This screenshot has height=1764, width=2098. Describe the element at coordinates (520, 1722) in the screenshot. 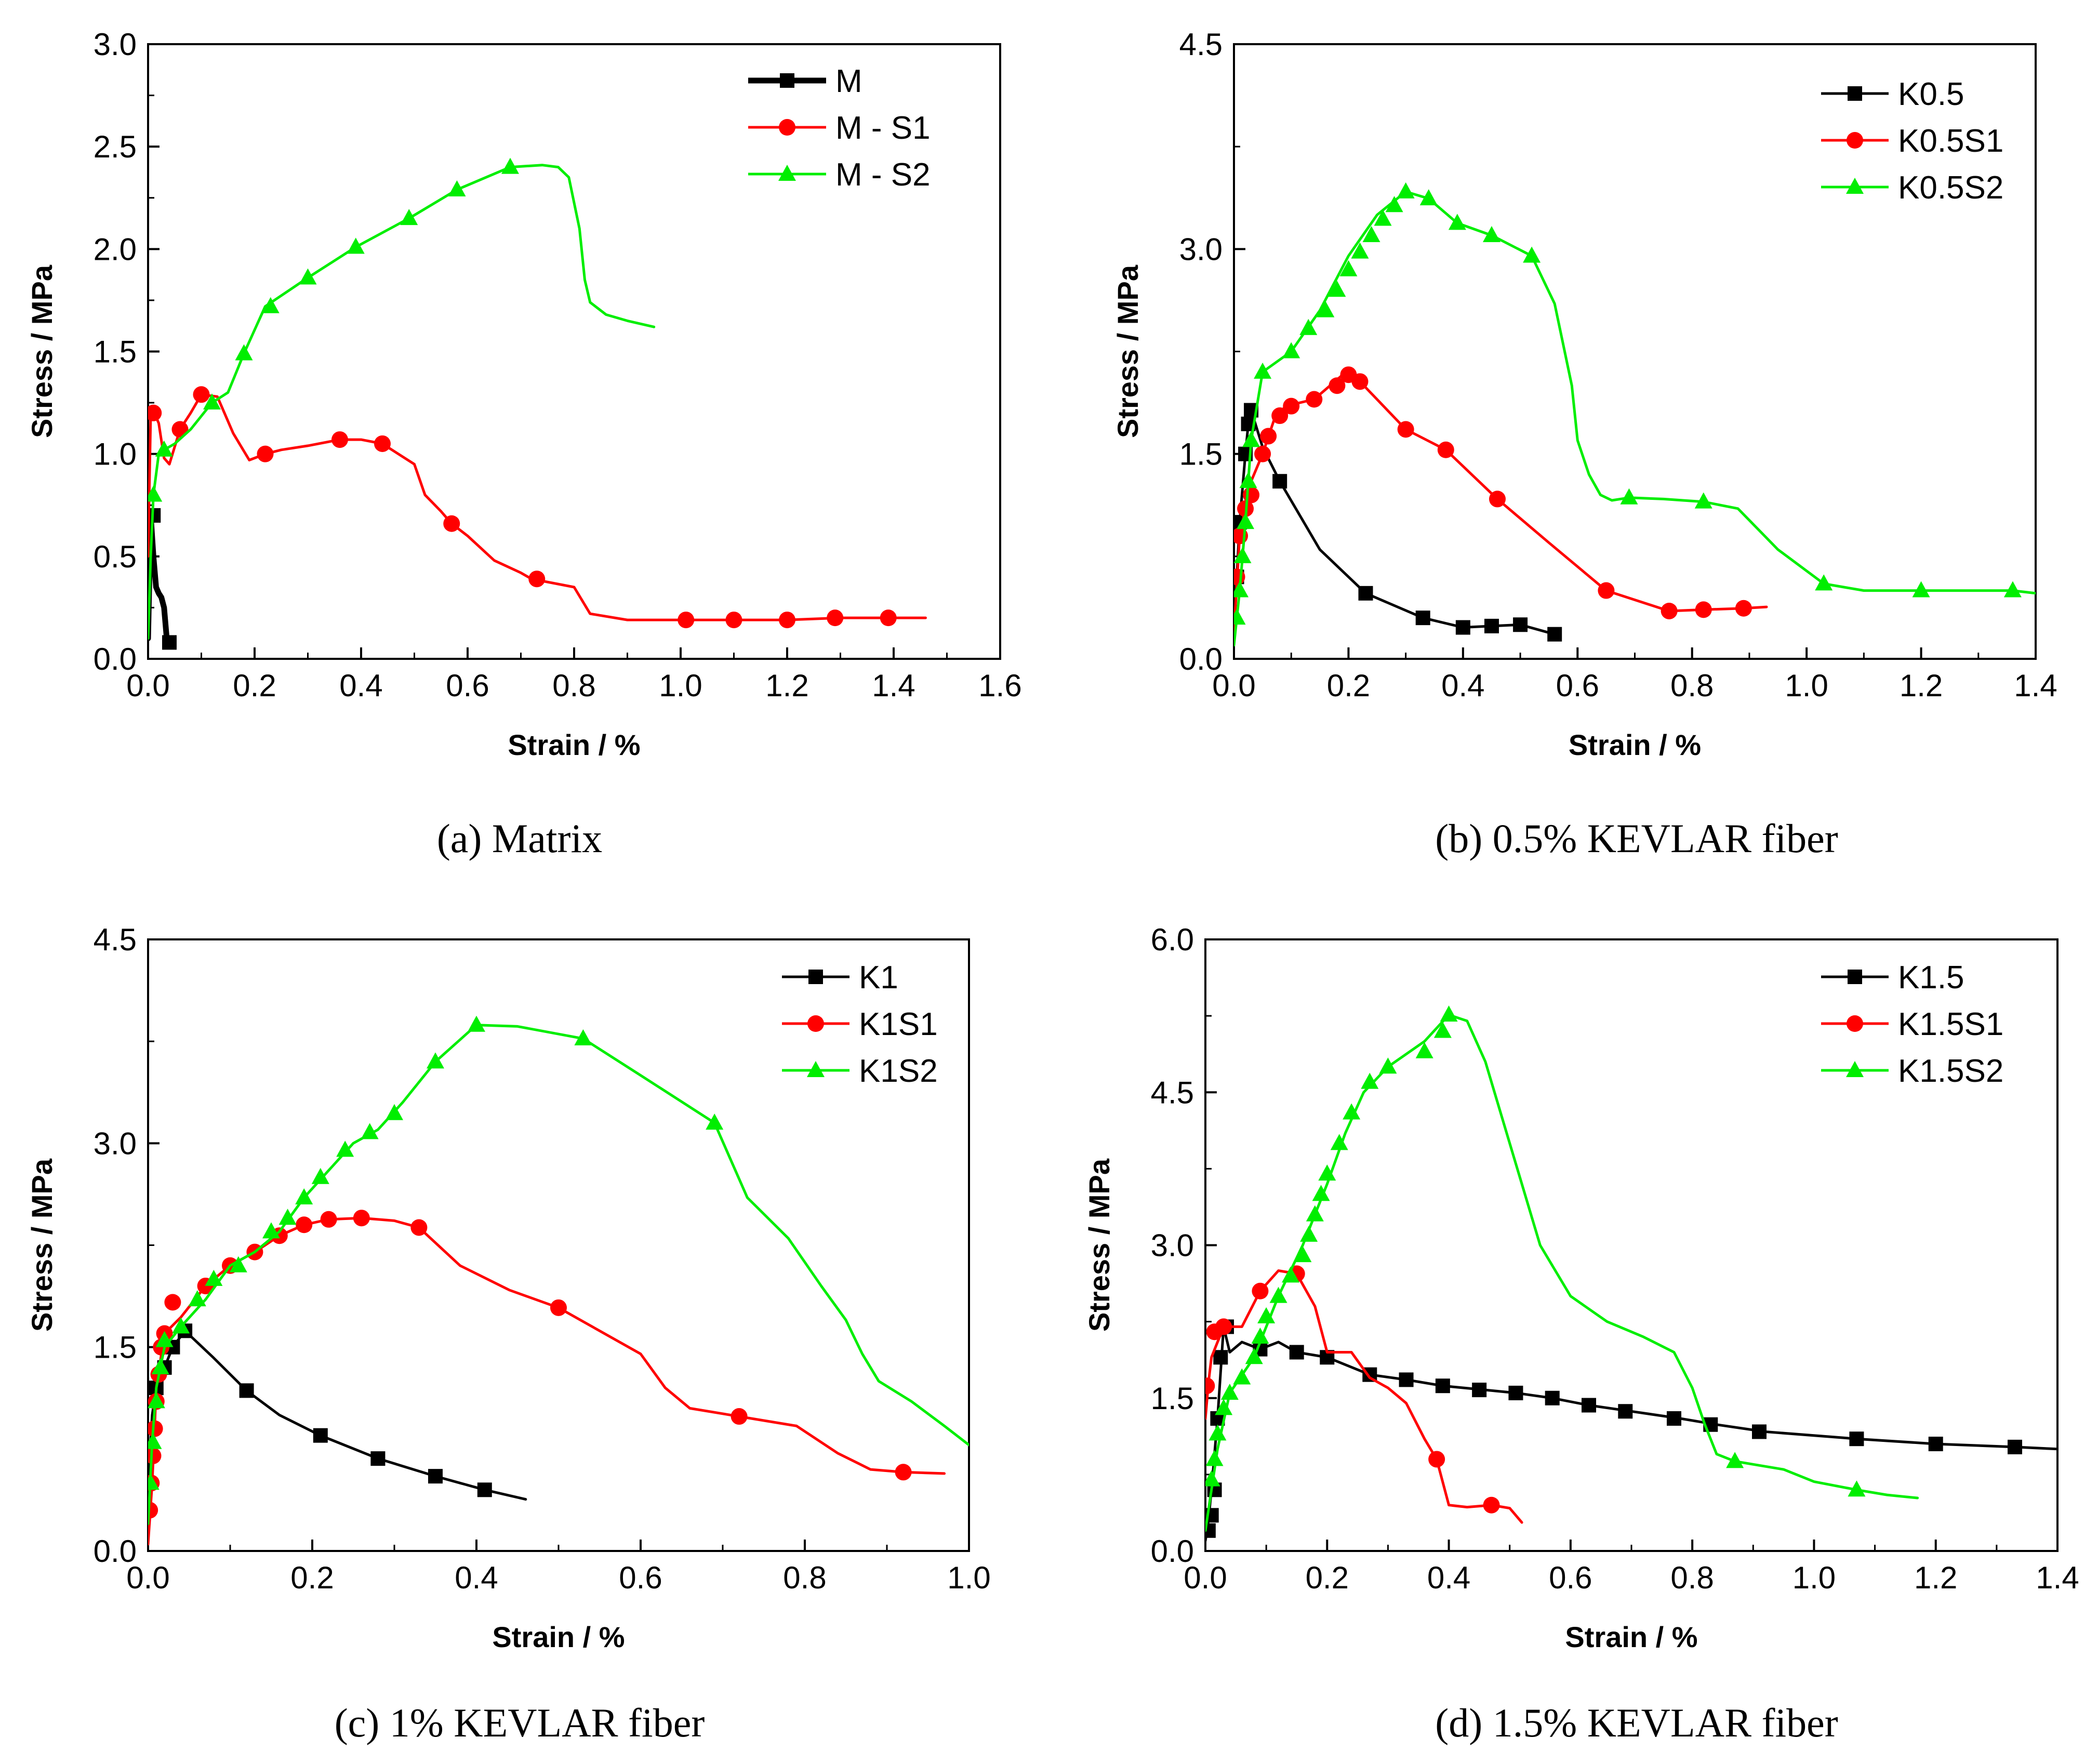

I see `panel-caption: (c) 1% KEVLAR fiber` at that location.